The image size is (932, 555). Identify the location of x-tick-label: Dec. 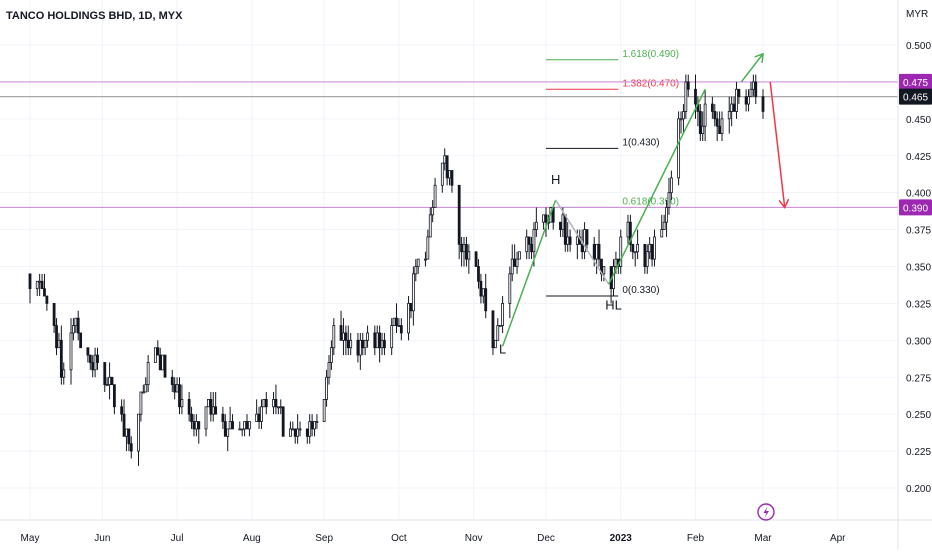
(546, 538).